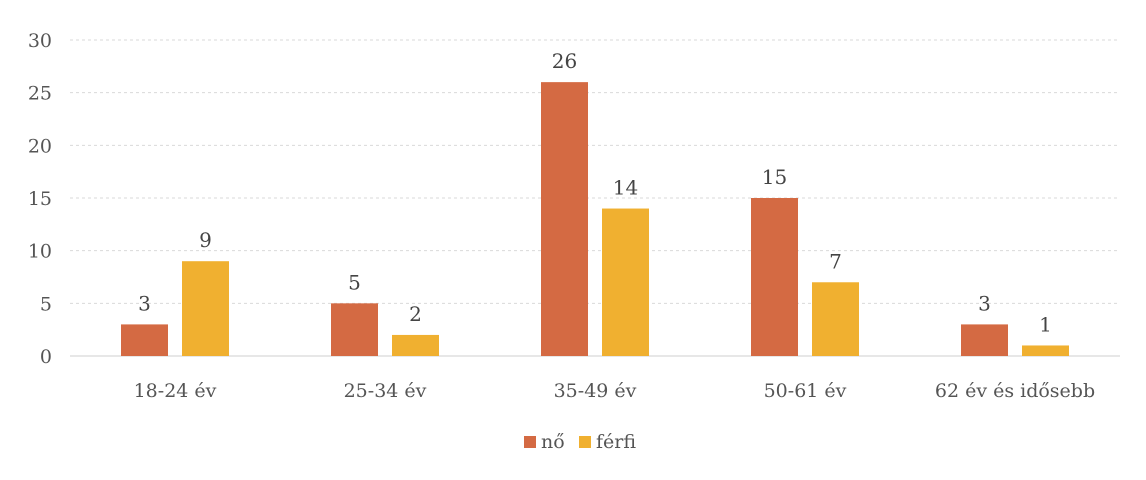 This screenshot has height=480, width=1146. I want to click on x-tick-label: 18-24 év, so click(175, 391).